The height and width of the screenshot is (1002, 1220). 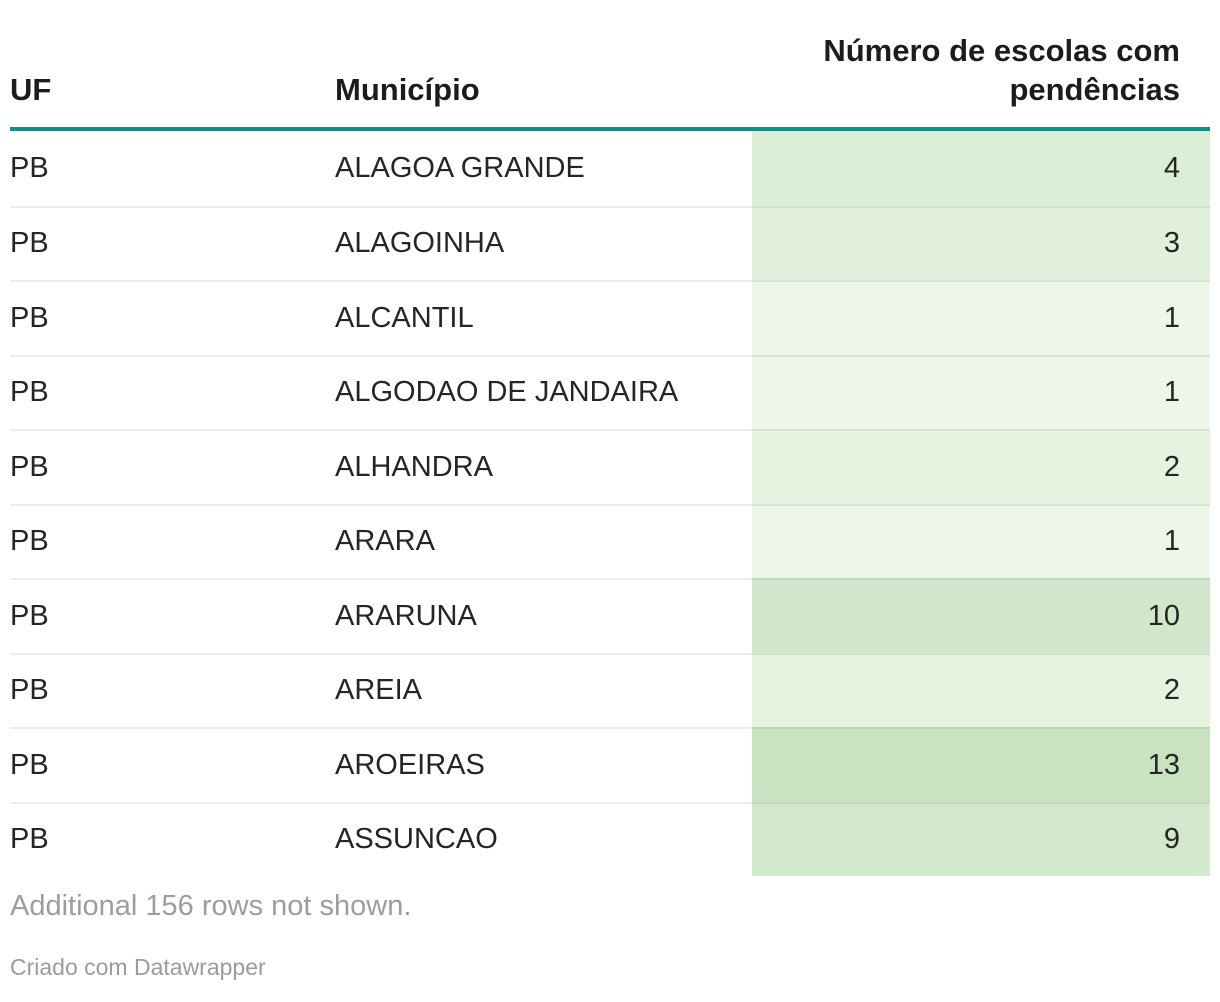 What do you see at coordinates (1001, 70) in the screenshot?
I see `column-header-value: Número de escolas com pendências` at bounding box center [1001, 70].